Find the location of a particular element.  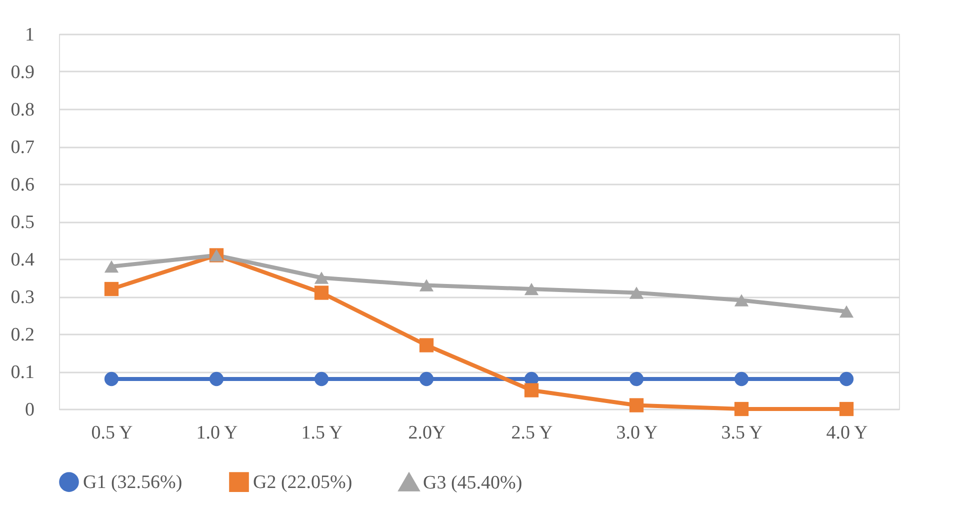

y-tick-label: 0.5 is located at coordinates (22, 222).